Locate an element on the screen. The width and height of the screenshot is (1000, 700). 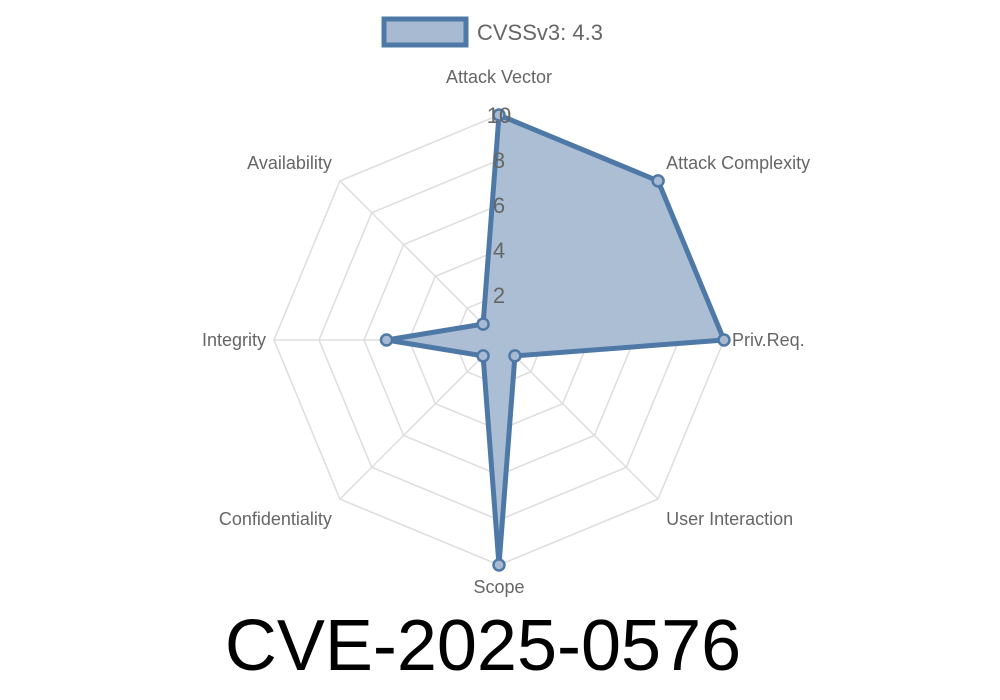
axis-label: Availability is located at coordinates (289, 163).